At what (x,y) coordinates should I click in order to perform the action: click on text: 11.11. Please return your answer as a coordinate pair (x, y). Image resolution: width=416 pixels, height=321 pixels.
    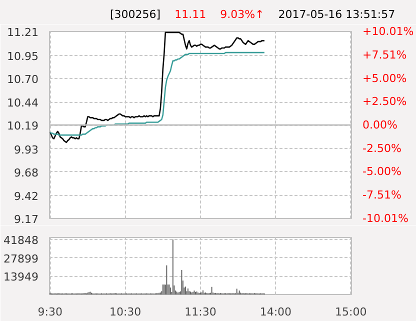
    Looking at the image, I should click on (190, 14).